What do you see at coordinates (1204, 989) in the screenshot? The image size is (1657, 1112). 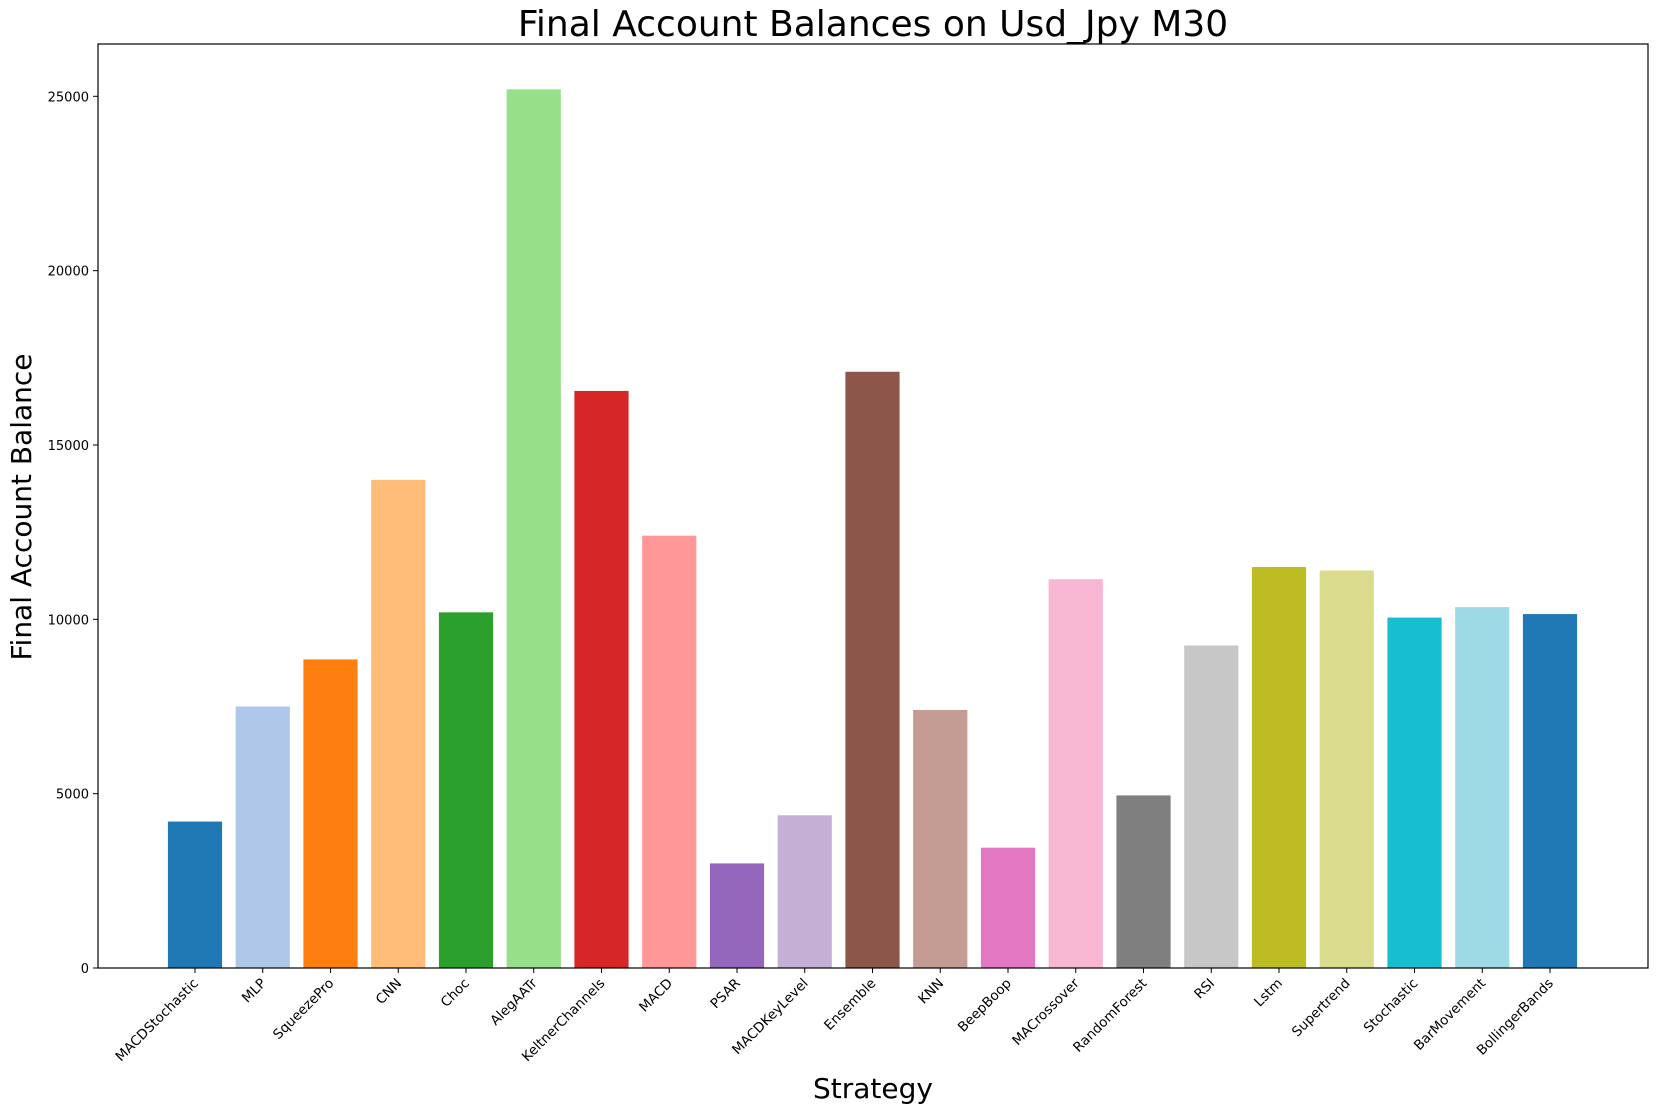 I see `x-tick-label: RSI` at bounding box center [1204, 989].